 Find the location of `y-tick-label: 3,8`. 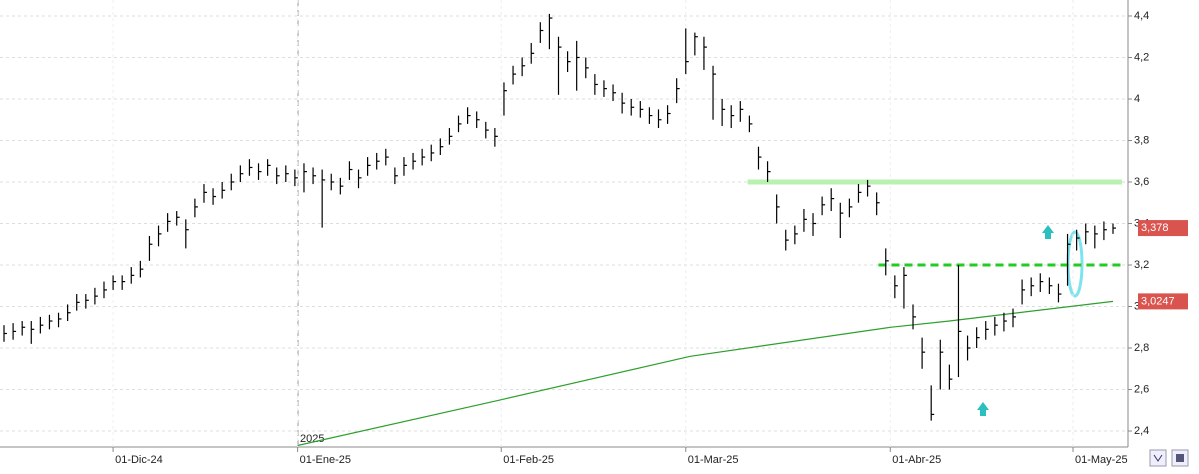

y-tick-label: 3,8 is located at coordinates (1141, 140).